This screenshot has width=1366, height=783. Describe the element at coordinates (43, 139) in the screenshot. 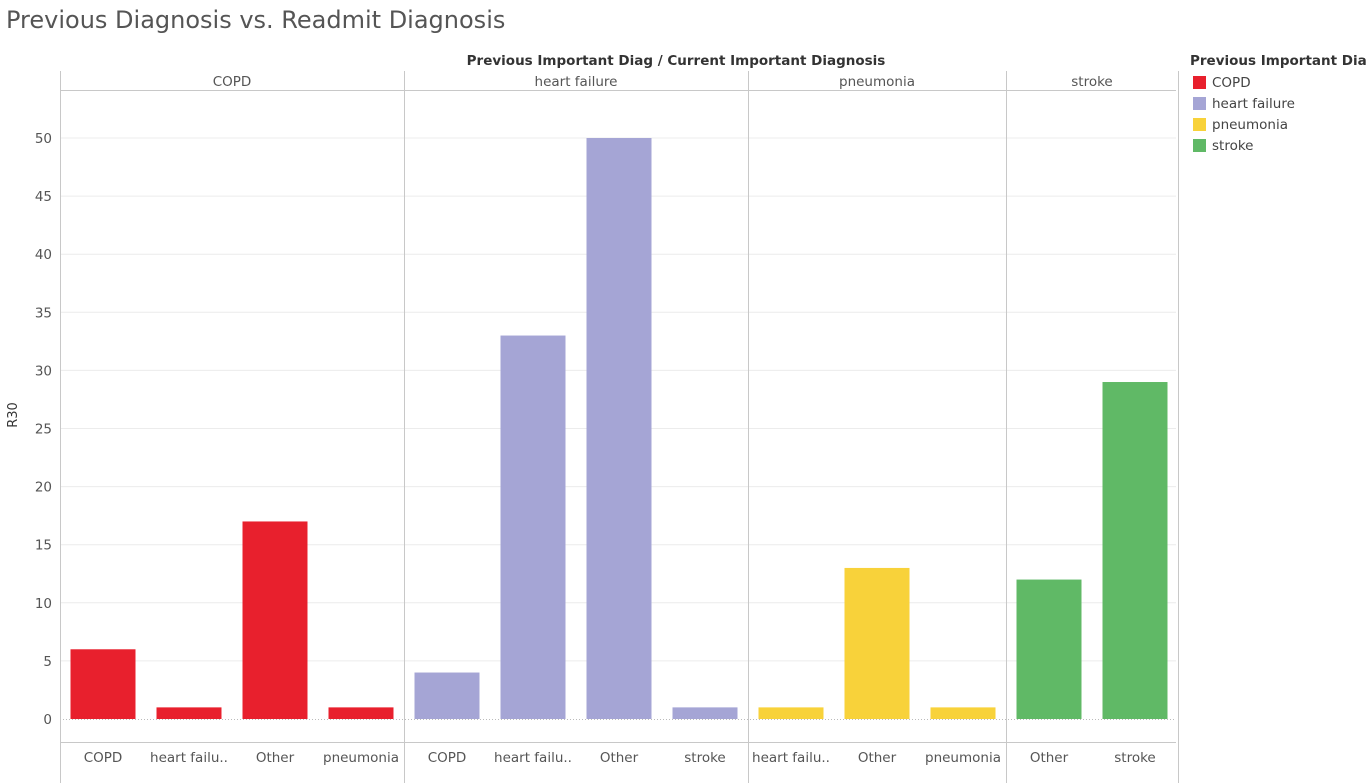

I see `y-tick-label: 50` at that location.